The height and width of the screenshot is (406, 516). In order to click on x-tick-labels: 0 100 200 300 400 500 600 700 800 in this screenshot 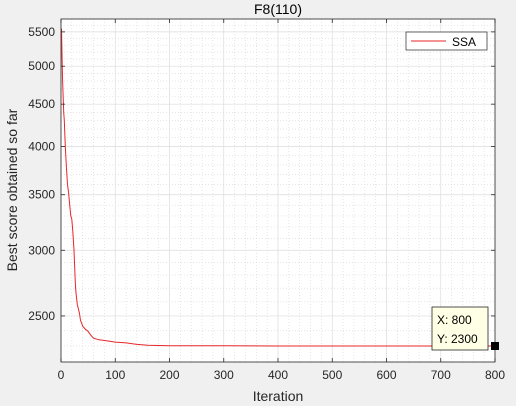, I will do `click(282, 375)`.